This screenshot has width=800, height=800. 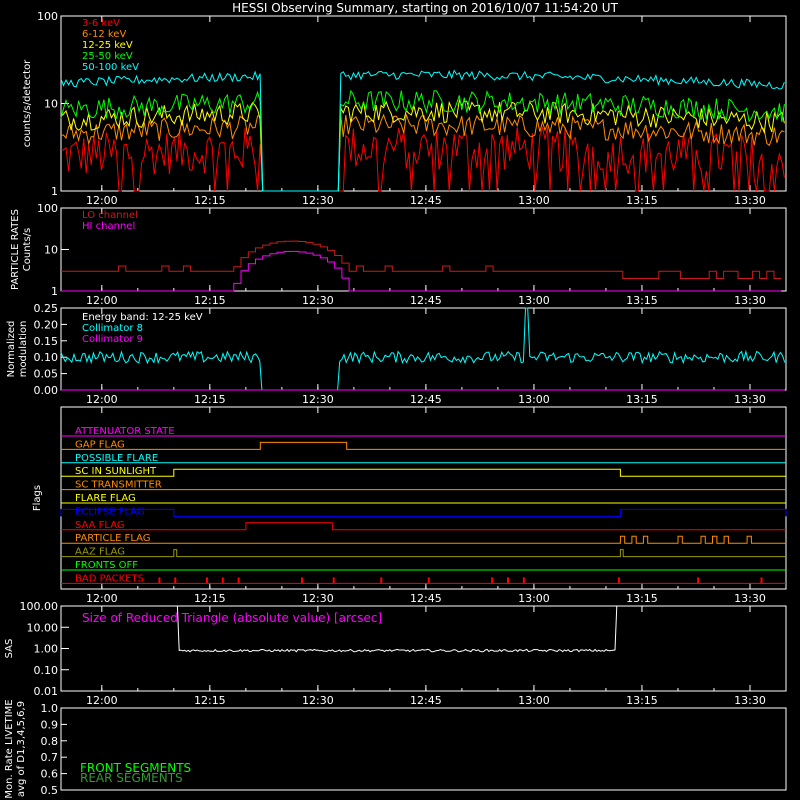 What do you see at coordinates (46, 390) in the screenshot?
I see `y-tick-label: 0.00` at bounding box center [46, 390].